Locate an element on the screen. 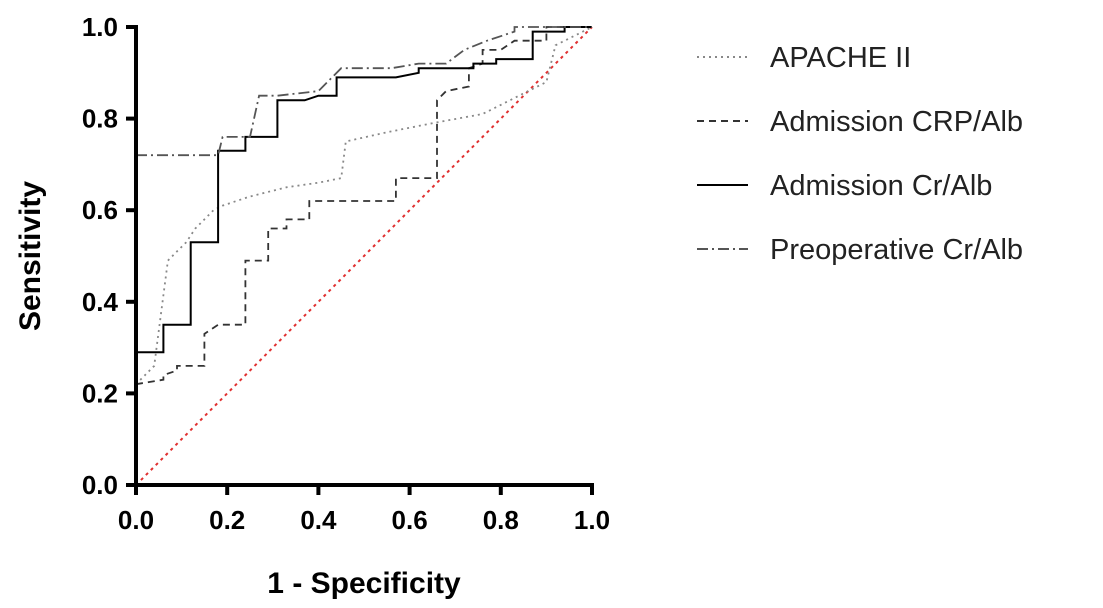 The height and width of the screenshot is (608, 1103). x-tick-label: 0.2 is located at coordinates (227, 520).